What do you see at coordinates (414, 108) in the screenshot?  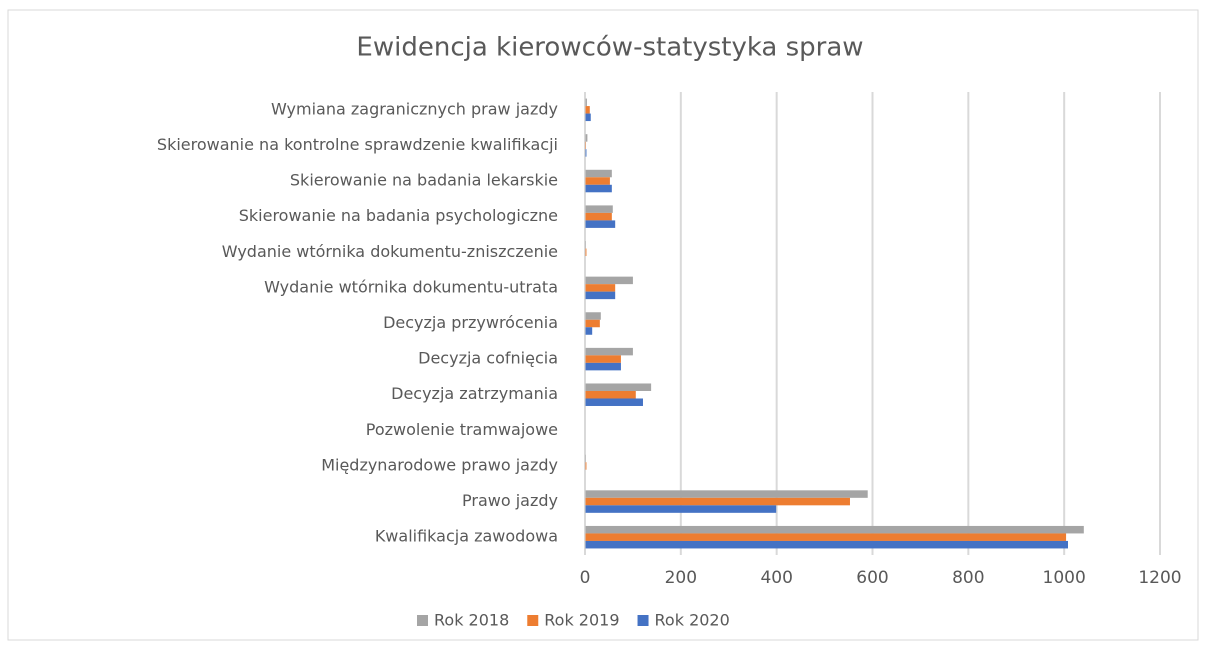 I see `y-tick-label: Wymiana zagranicznych praw jazdy` at bounding box center [414, 108].